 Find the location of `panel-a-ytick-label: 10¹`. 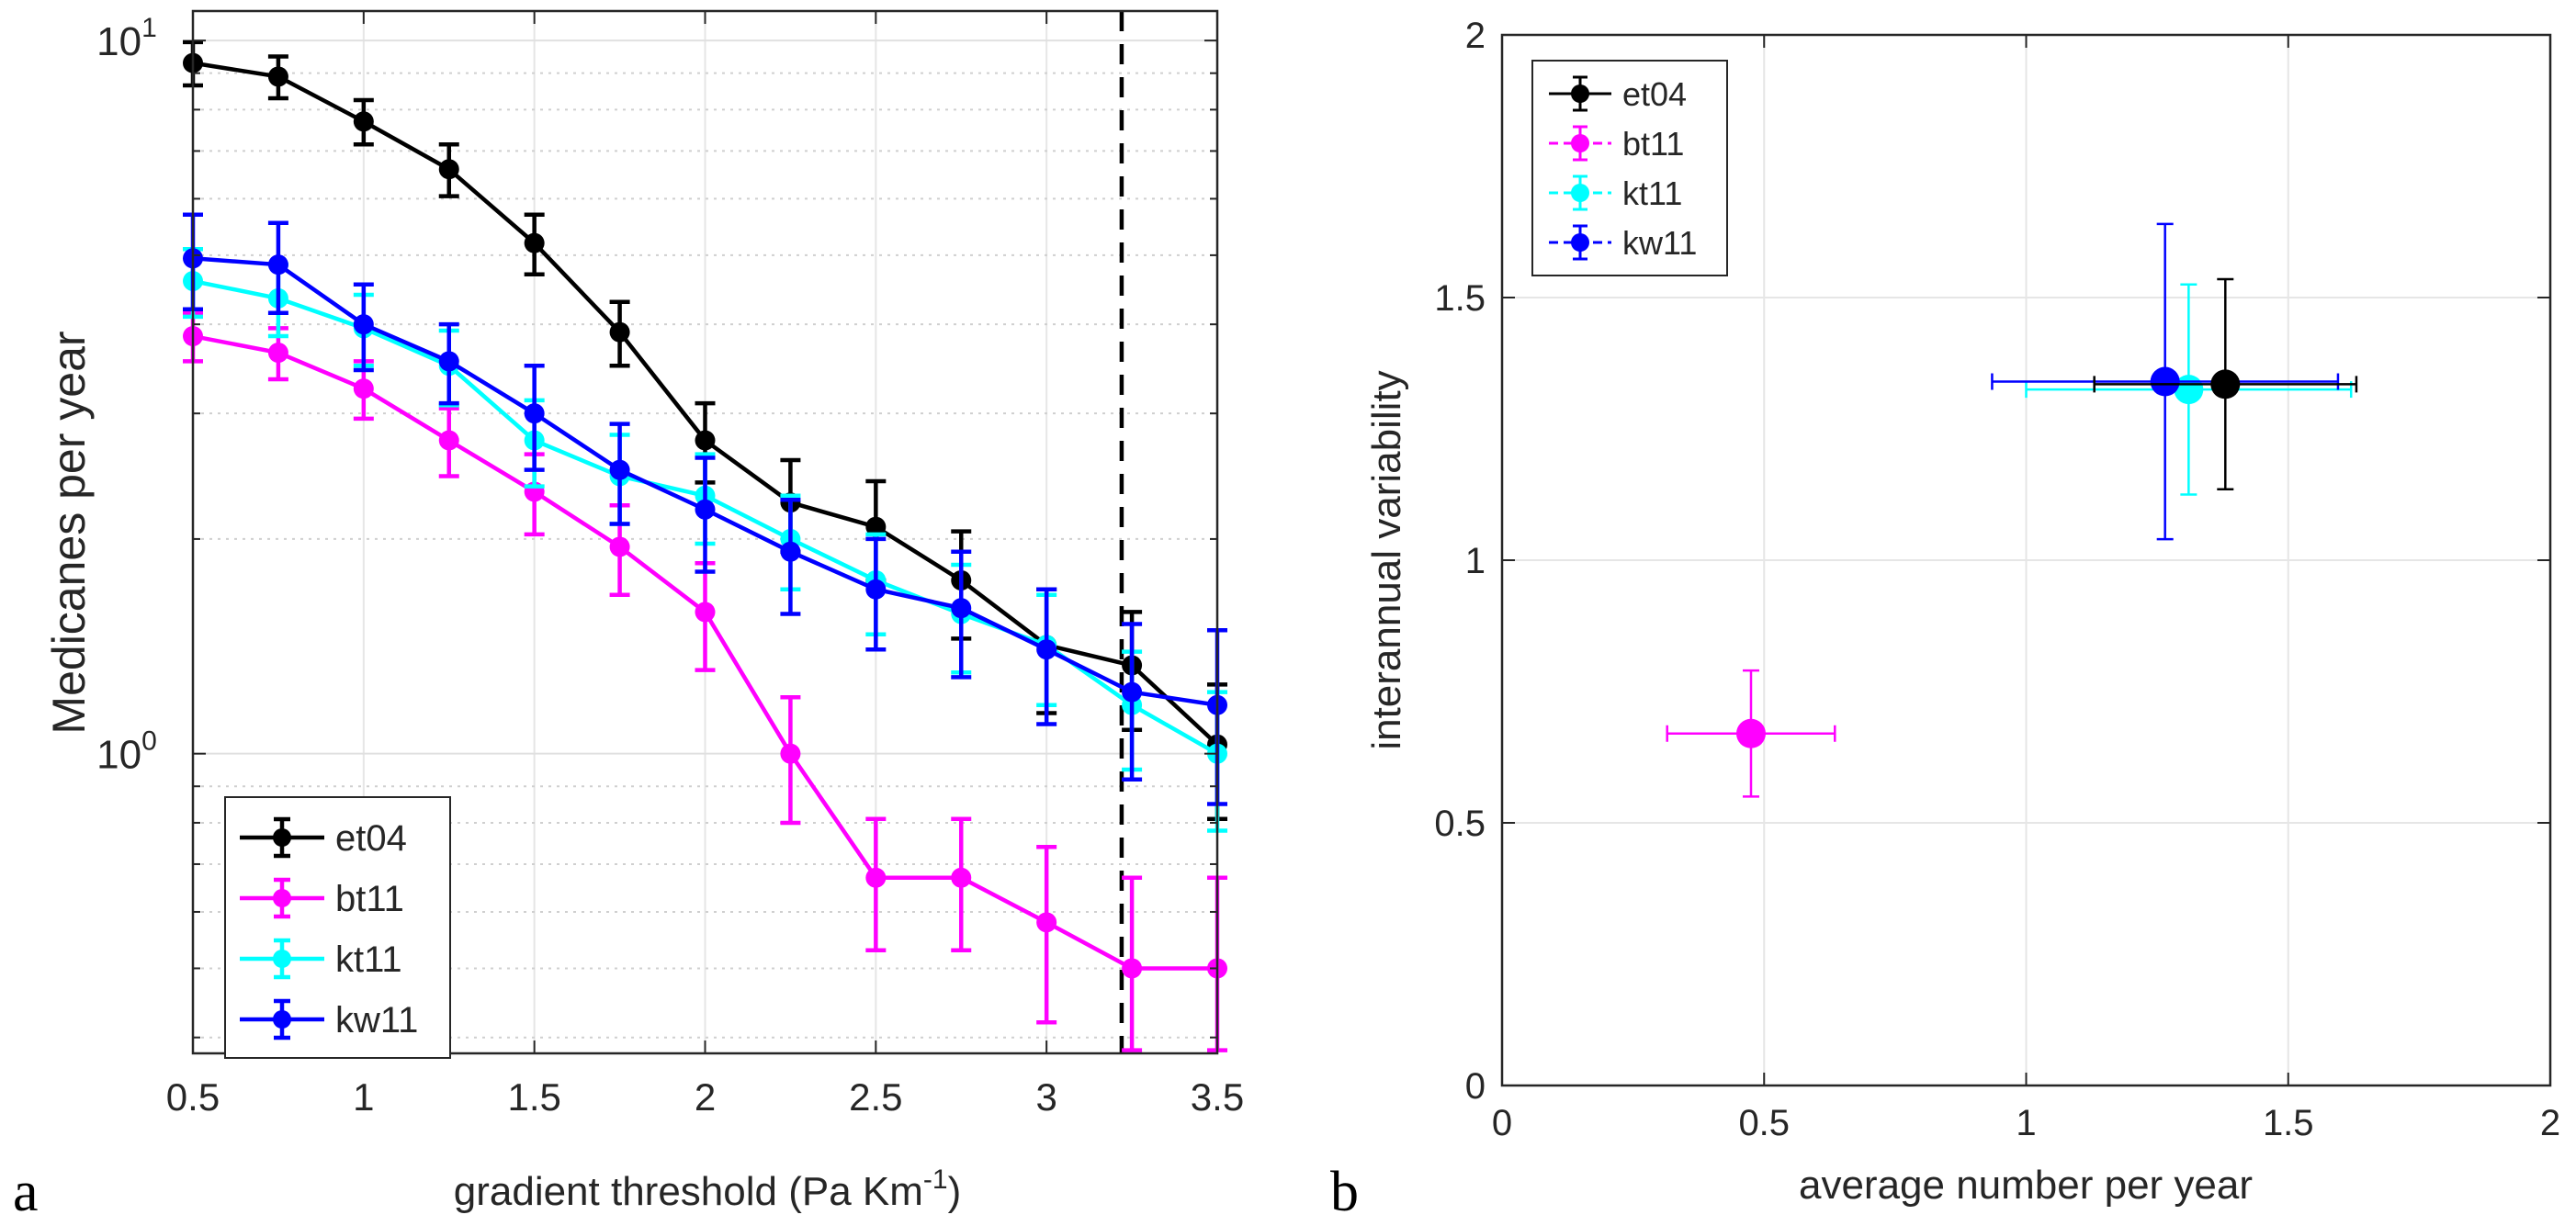

panel-a-ytick-label: 10¹ is located at coordinates (126, 39).